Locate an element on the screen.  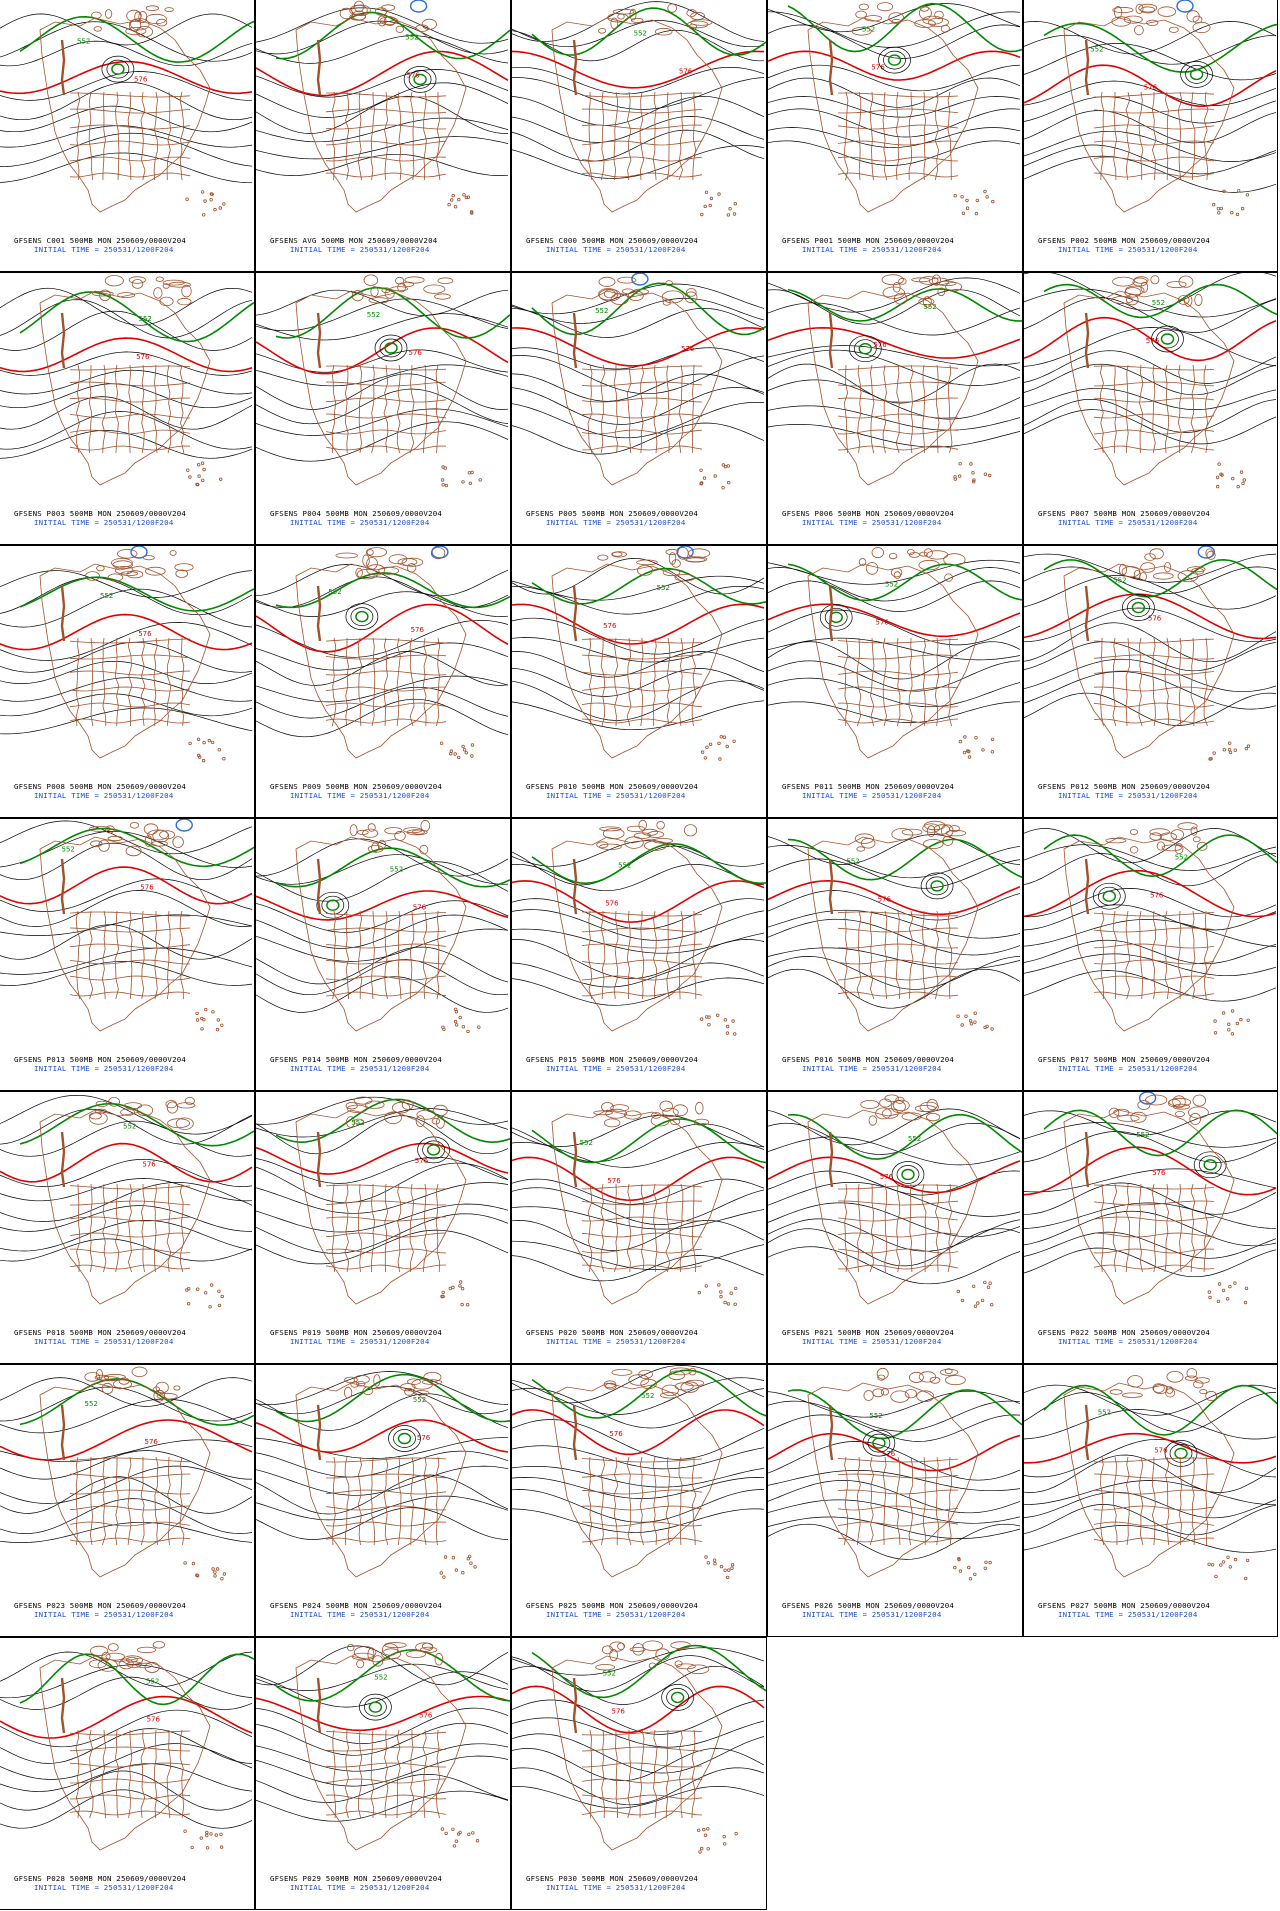
panel-title: GFSENS P005 500MB MON 250609/0000V204 is located at coordinates (612, 513).